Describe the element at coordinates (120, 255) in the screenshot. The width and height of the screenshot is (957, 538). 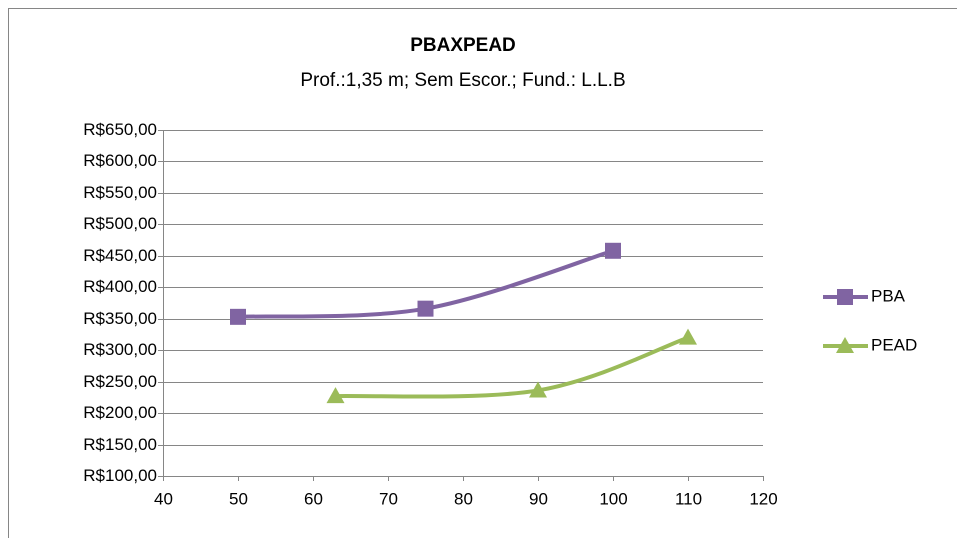
I see `y-tick-label: R$450,00` at that location.